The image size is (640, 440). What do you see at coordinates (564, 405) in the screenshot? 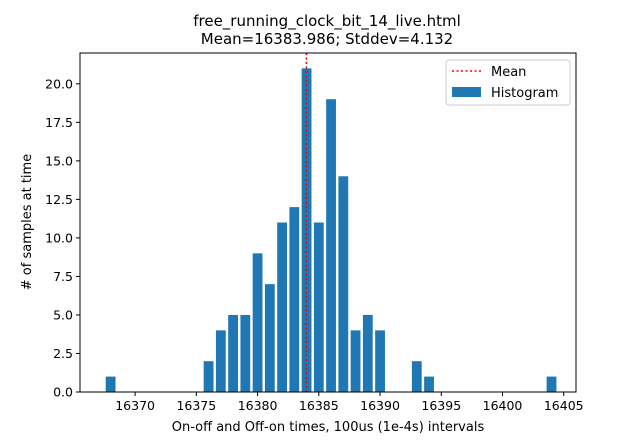
I see `x-tick-label: 16405` at bounding box center [564, 405].